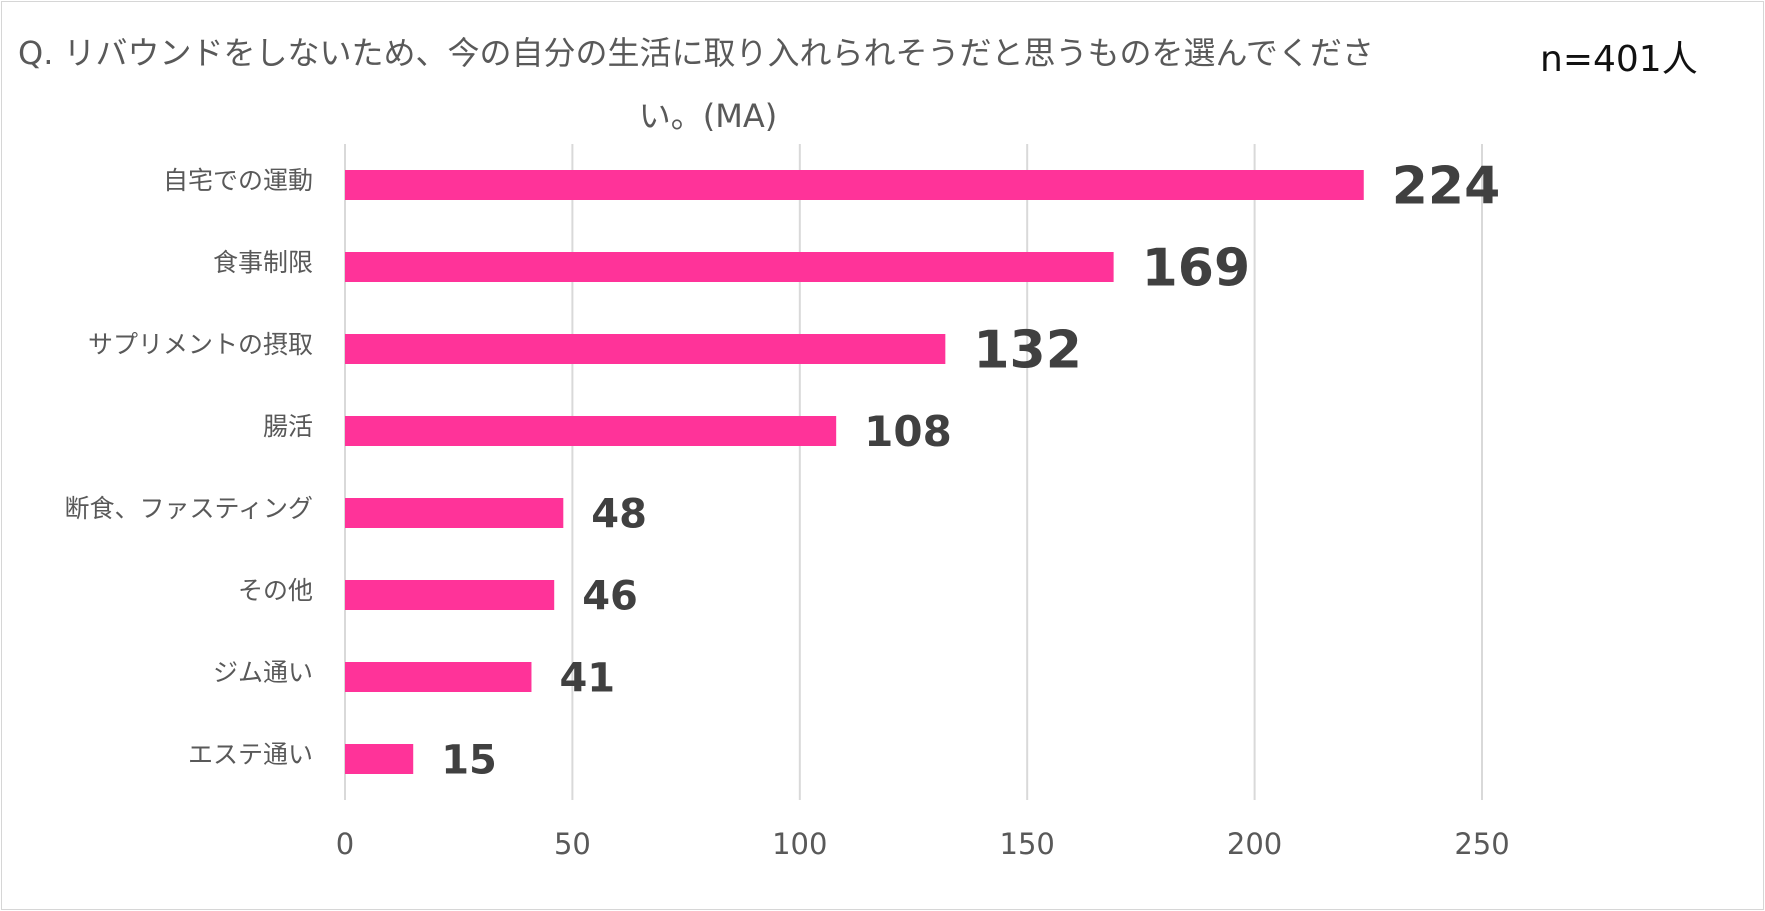 Image resolution: width=1765 pixels, height=911 pixels. What do you see at coordinates (288, 426) in the screenshot?
I see `category-label: 腸活` at bounding box center [288, 426].